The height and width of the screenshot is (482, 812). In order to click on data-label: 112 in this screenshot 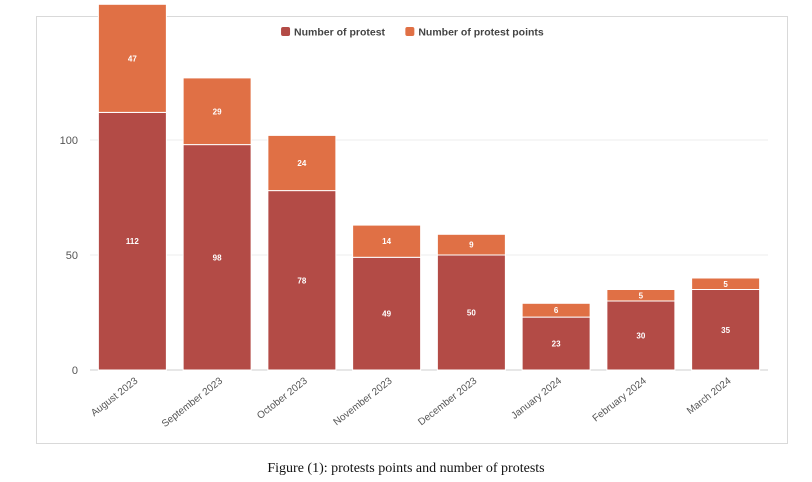, I will do `click(132, 241)`.